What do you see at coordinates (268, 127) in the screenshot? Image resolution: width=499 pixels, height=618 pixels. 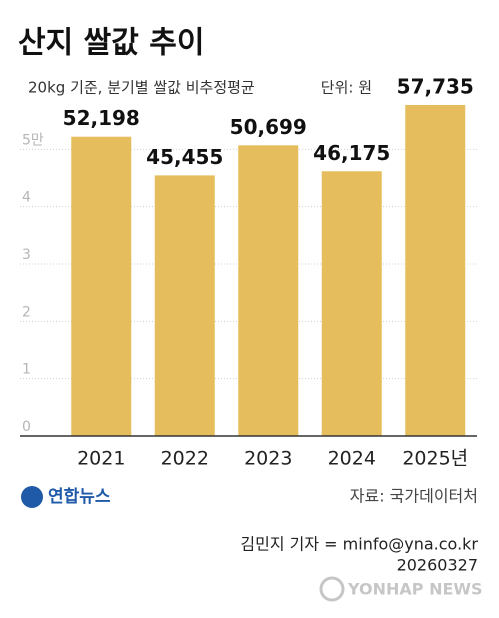 I see `value-label: 50,699` at bounding box center [268, 127].